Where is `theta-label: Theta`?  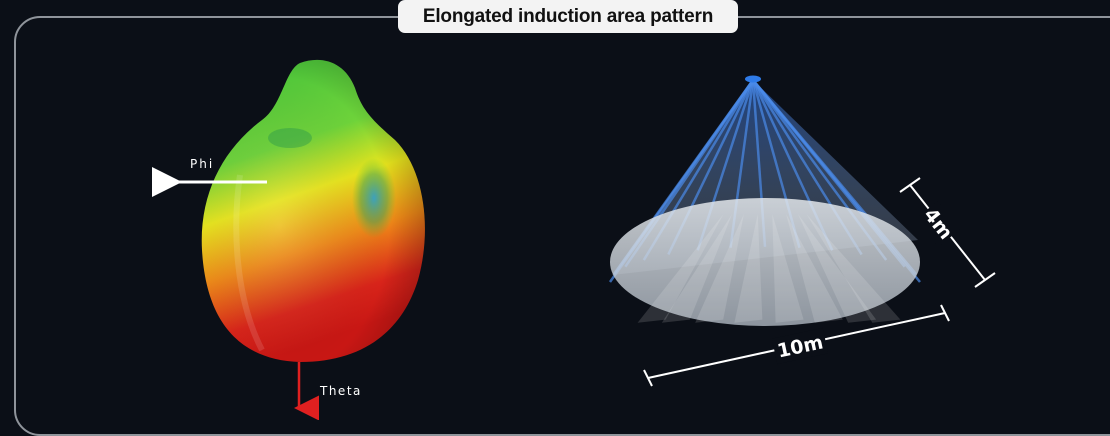
theta-label: Theta is located at coordinates (340, 391).